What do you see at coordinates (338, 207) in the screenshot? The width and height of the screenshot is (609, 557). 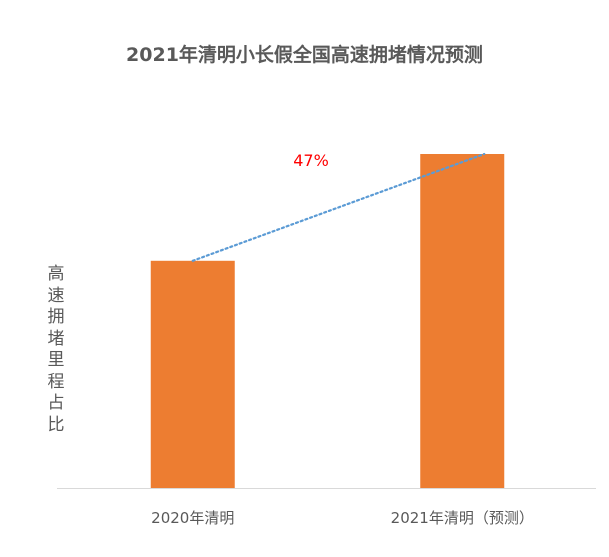 I see `trendline` at bounding box center [338, 207].